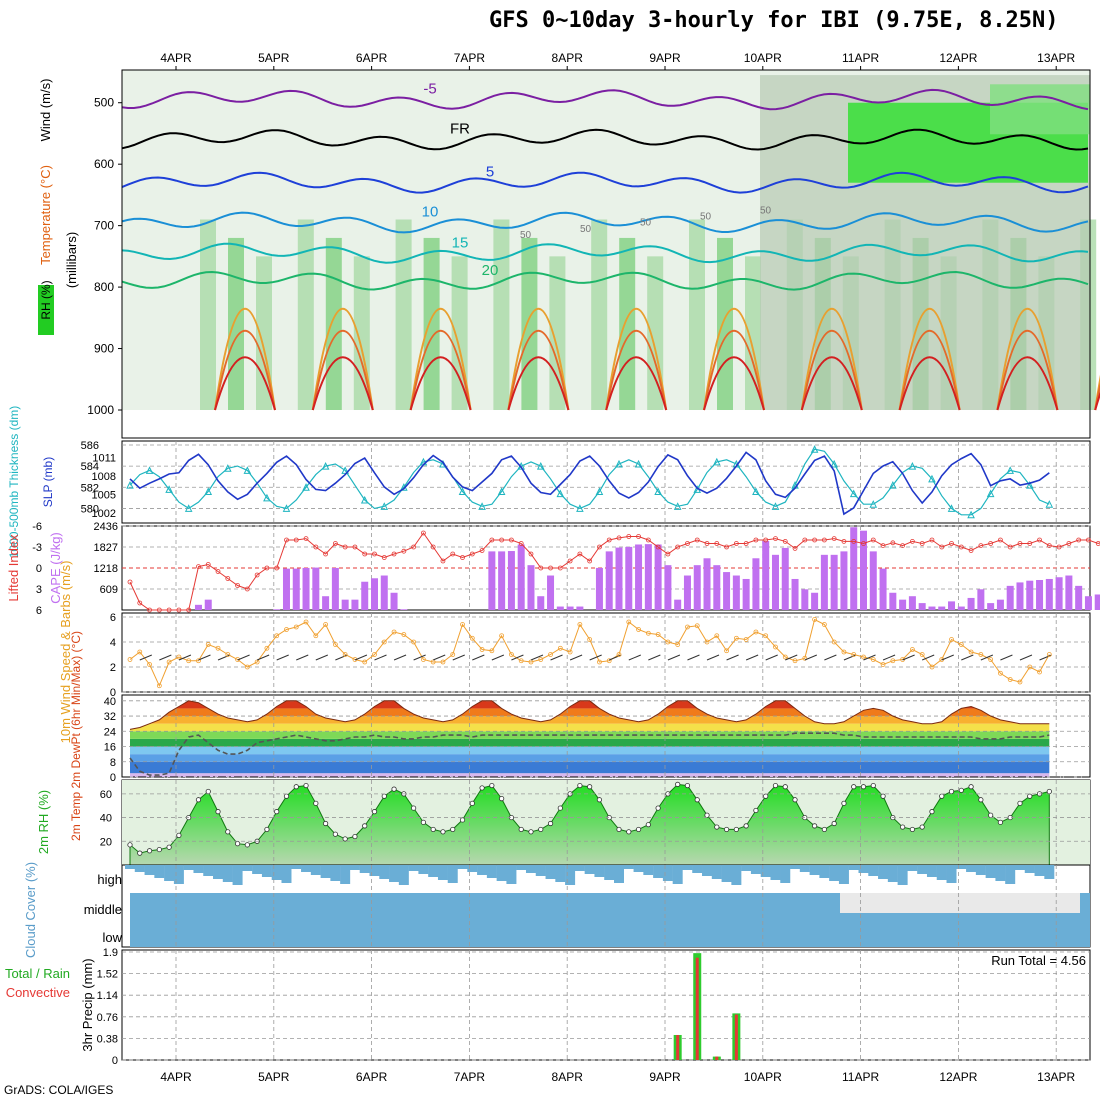 The width and height of the screenshot is (1100, 1100). I want to click on precip-tick-label: 1.52, so click(107, 975).